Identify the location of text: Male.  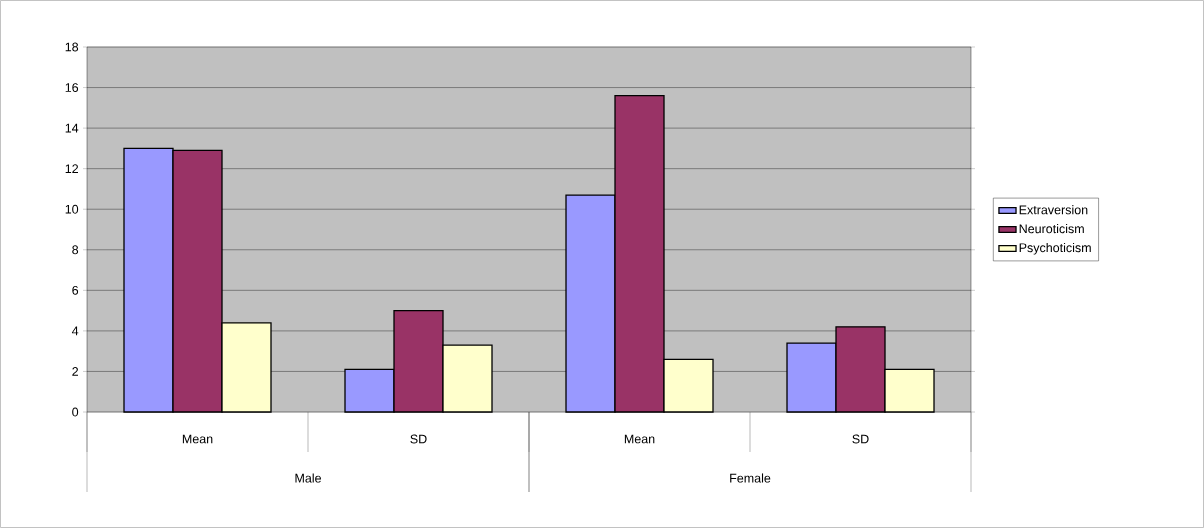
(308, 478).